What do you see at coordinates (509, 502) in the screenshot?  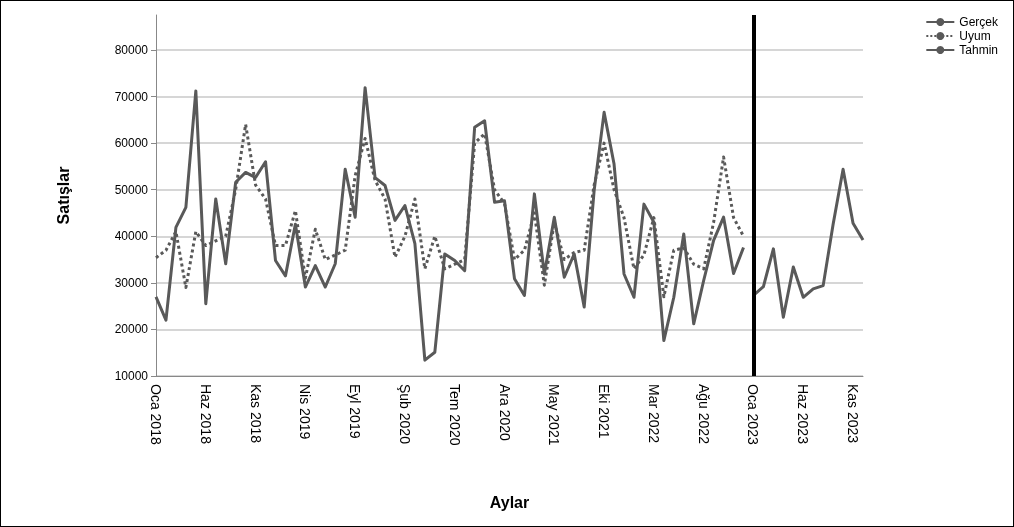 I see `x-axis-title: Aylar` at bounding box center [509, 502].